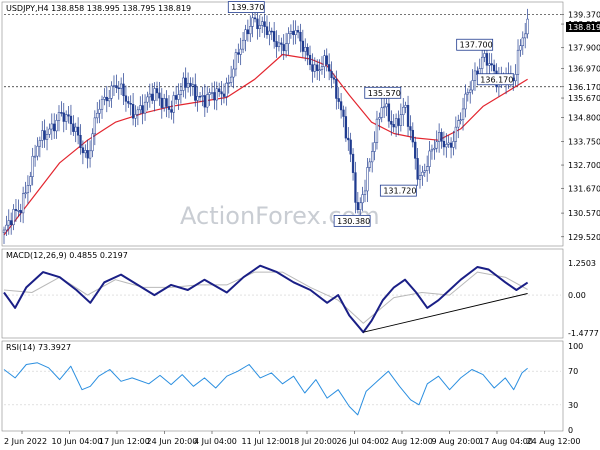 The height and width of the screenshot is (450, 600). Describe the element at coordinates (384, 93) in the screenshot. I see `annotation-label-3: 135.570` at that location.